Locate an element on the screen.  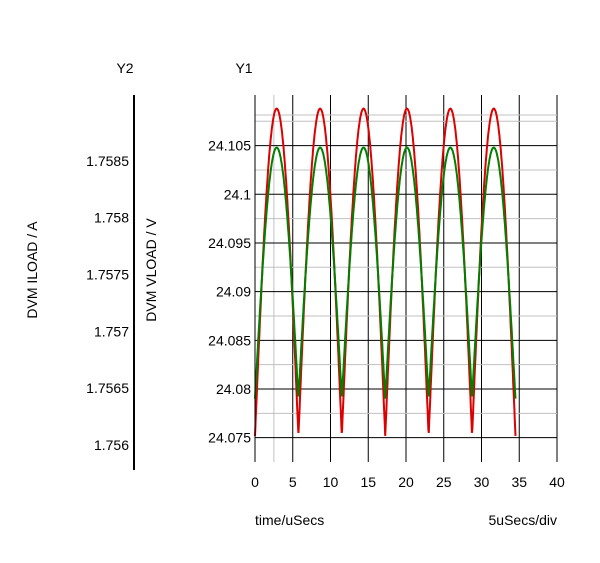
y2-tick-label: 1.758 is located at coordinates (111, 218).